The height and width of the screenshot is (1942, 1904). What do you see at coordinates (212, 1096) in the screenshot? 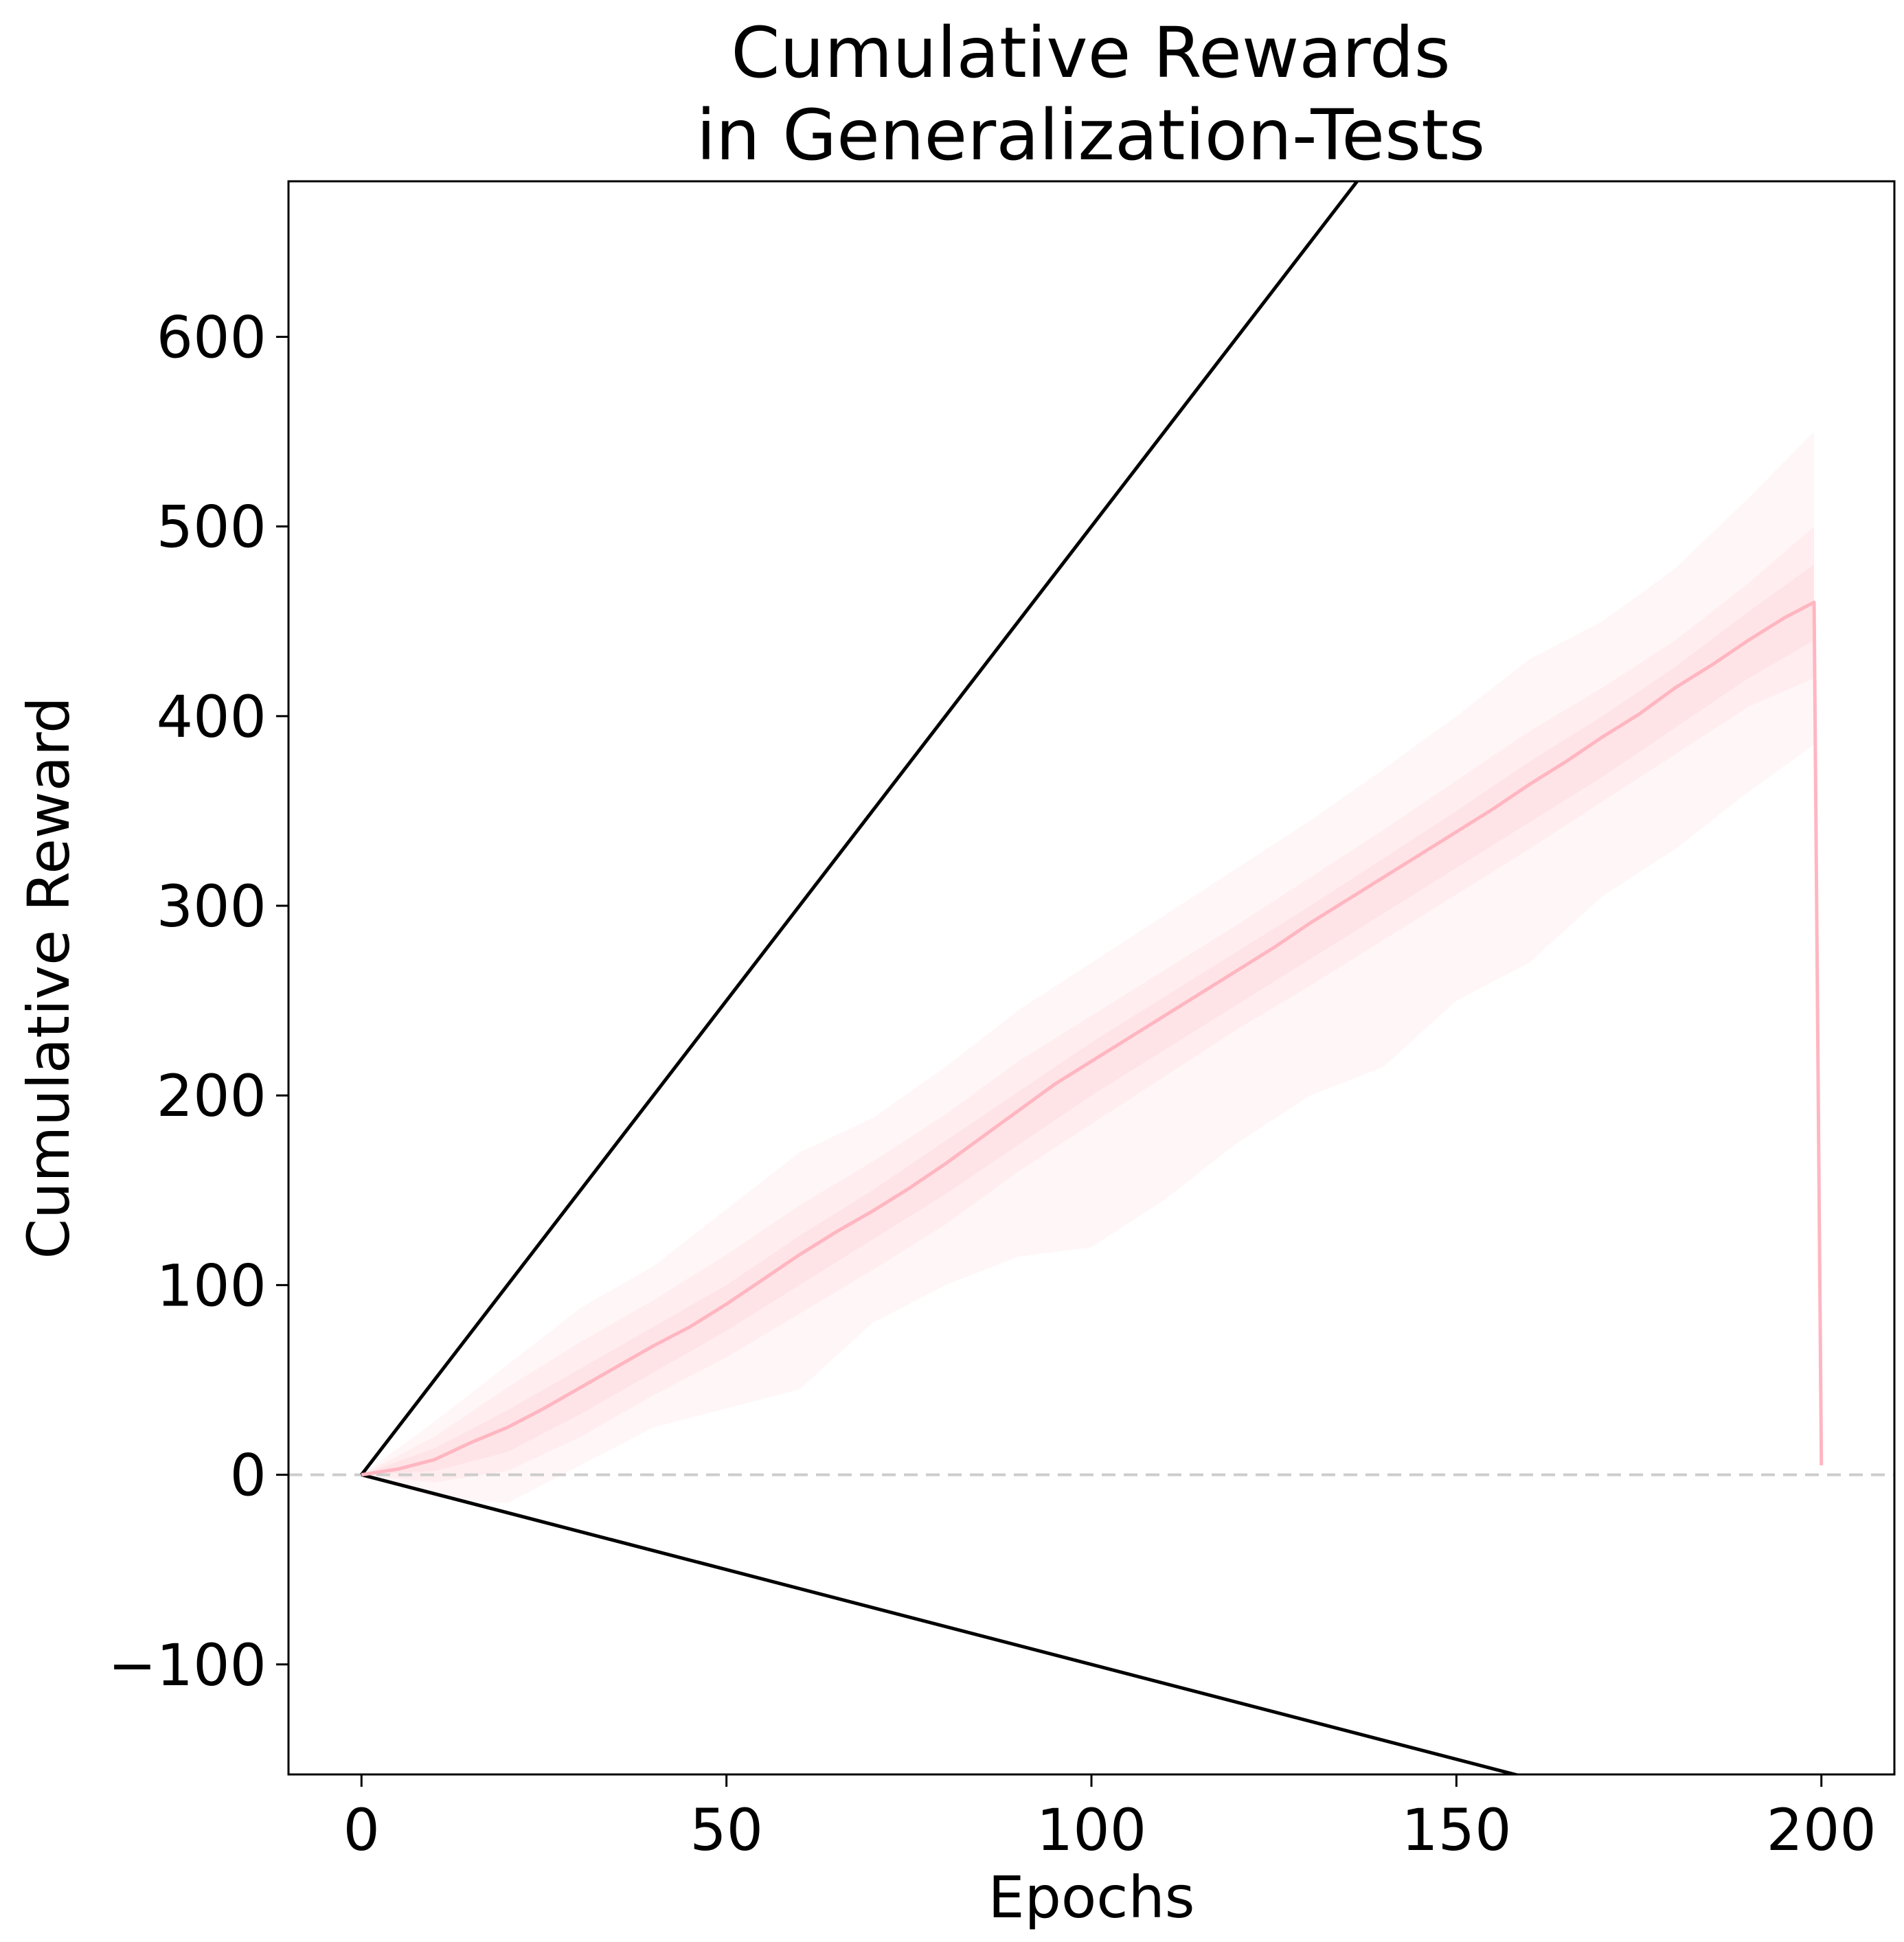
I see `y-tick-label: 200` at bounding box center [212, 1096].